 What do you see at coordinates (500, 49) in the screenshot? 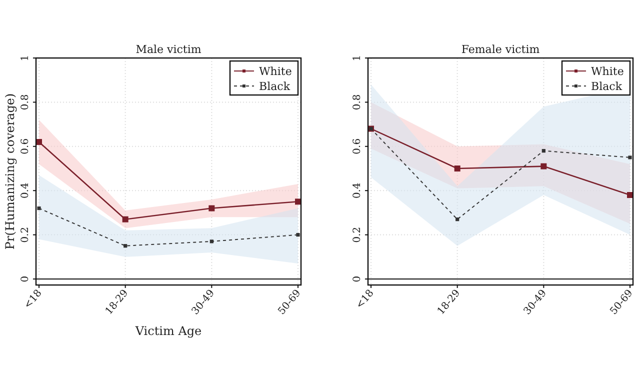
I see `chart-title: Female victim` at bounding box center [500, 49].